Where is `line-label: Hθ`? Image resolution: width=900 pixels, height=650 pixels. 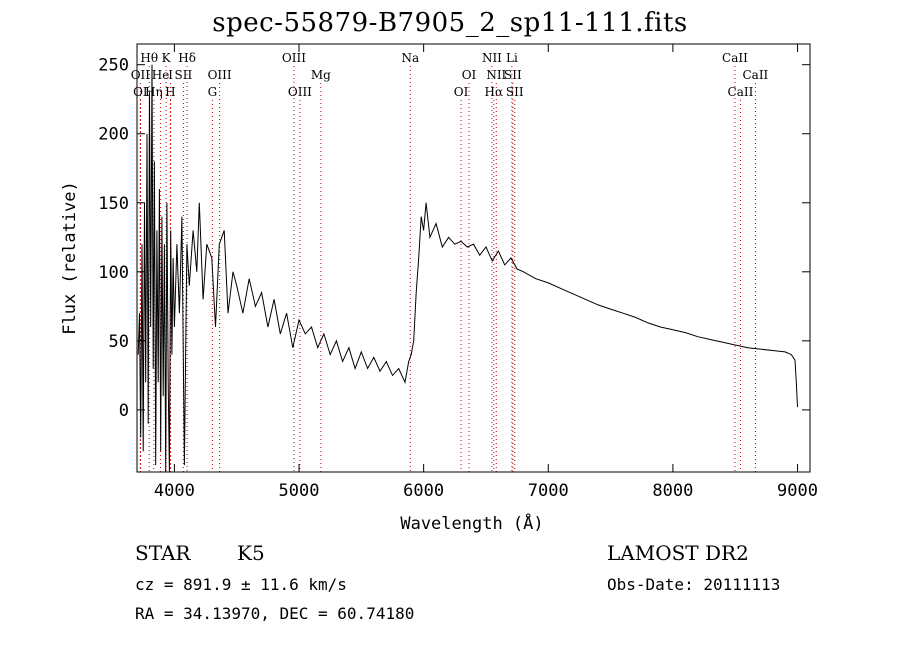
line-label: Hθ is located at coordinates (149, 58).